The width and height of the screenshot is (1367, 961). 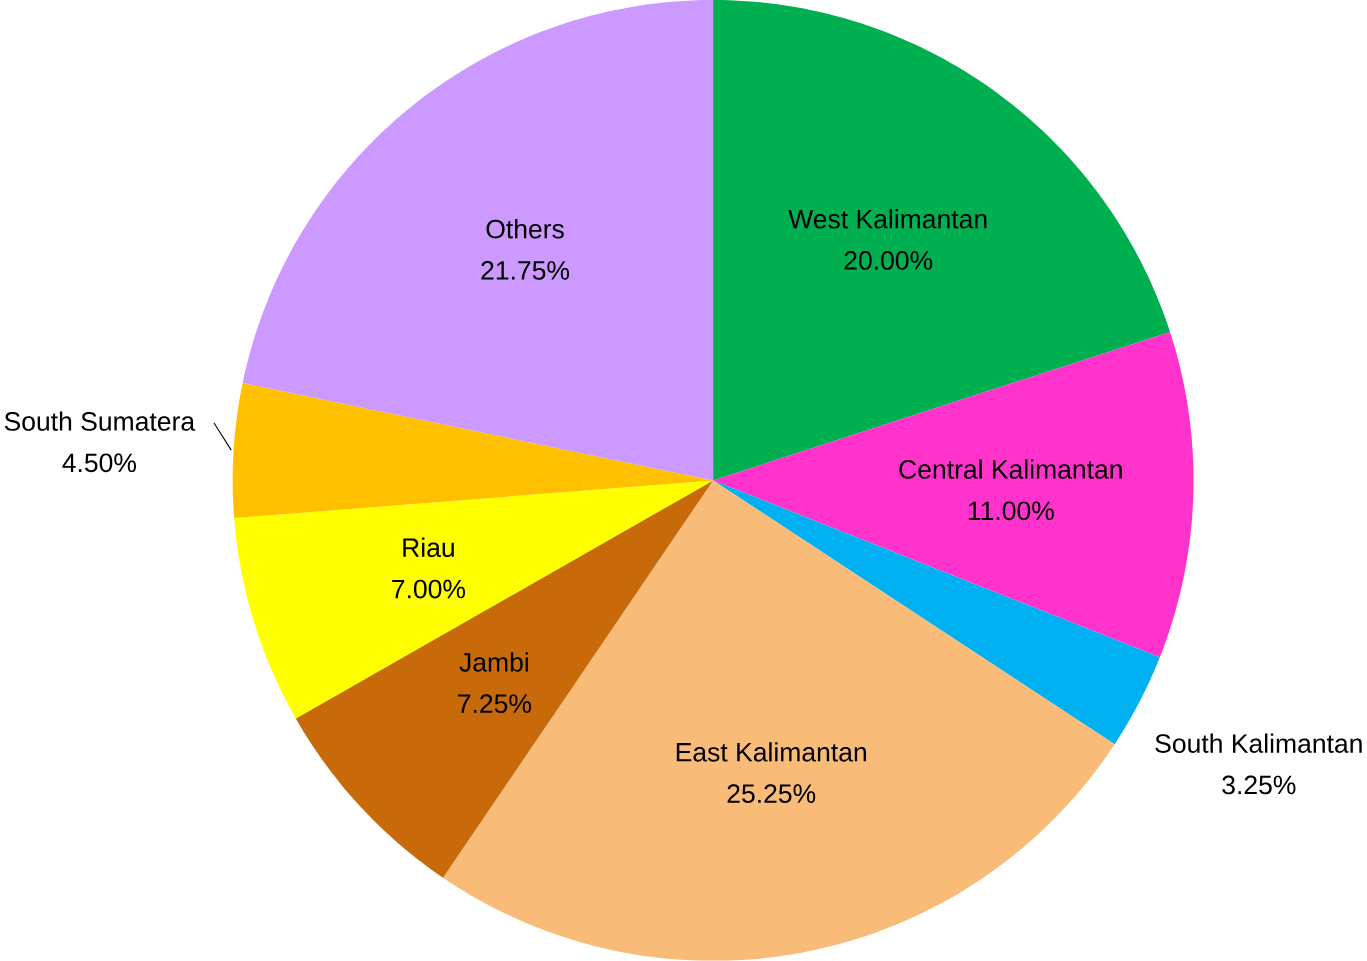 I want to click on slice-label: East Kalimantan, so click(x=771, y=752).